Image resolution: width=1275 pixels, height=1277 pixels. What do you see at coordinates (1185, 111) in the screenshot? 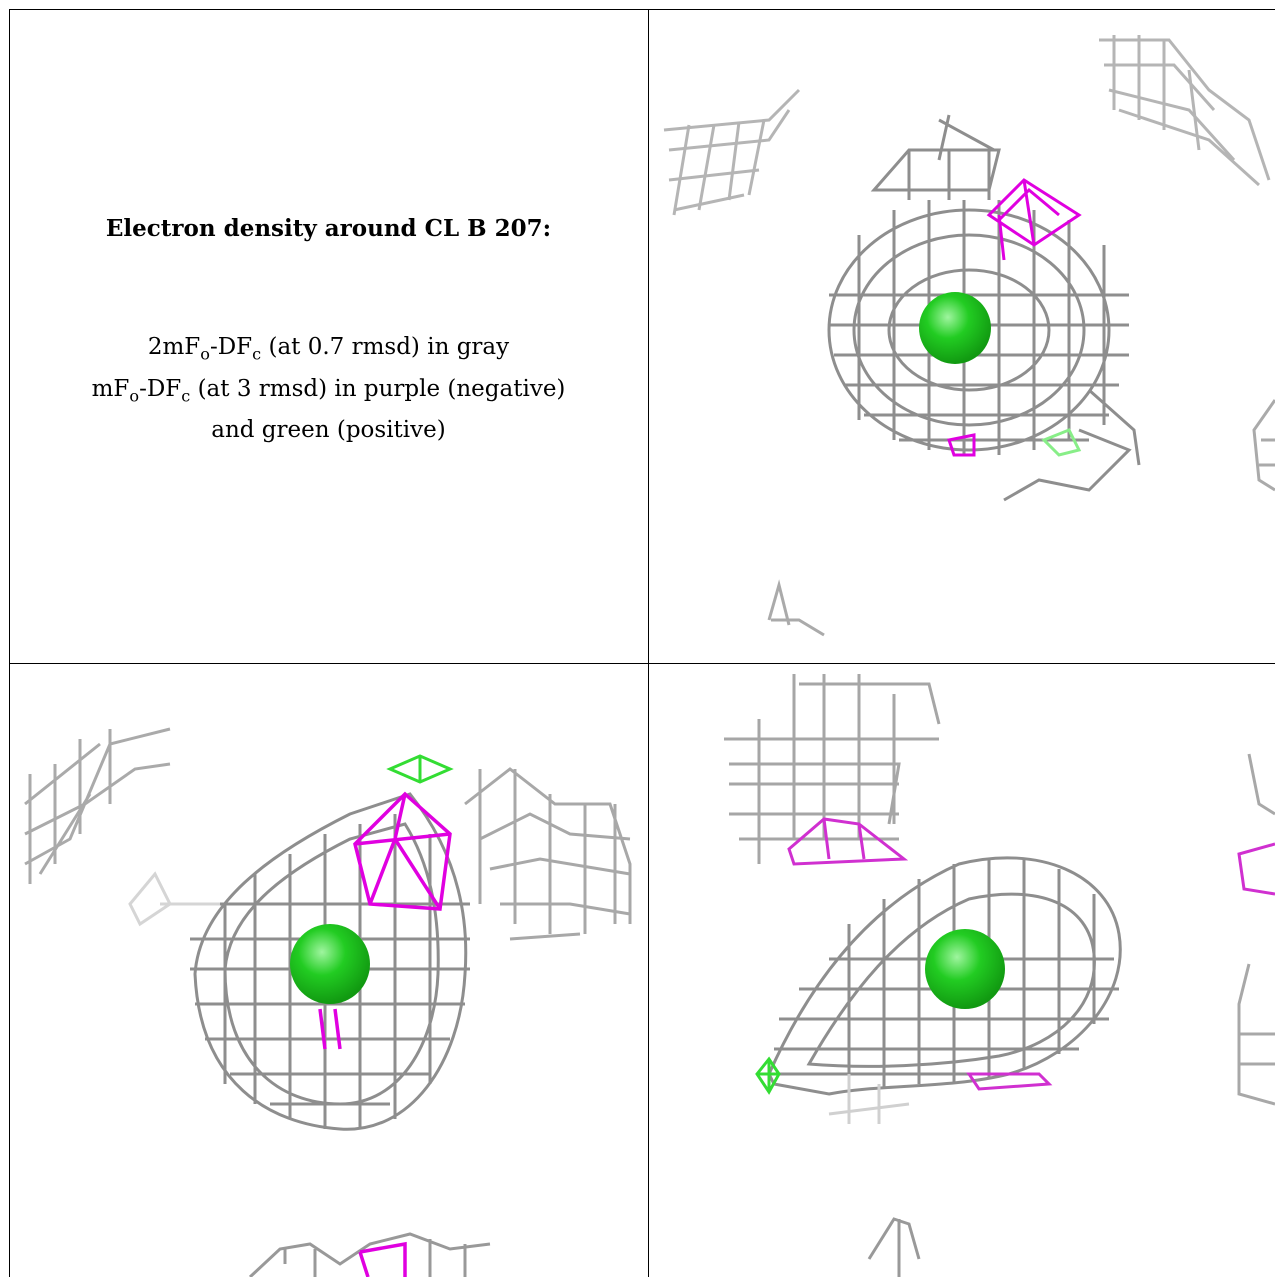
I see `gray-mesh-fragment-top-right` at bounding box center [1185, 111].